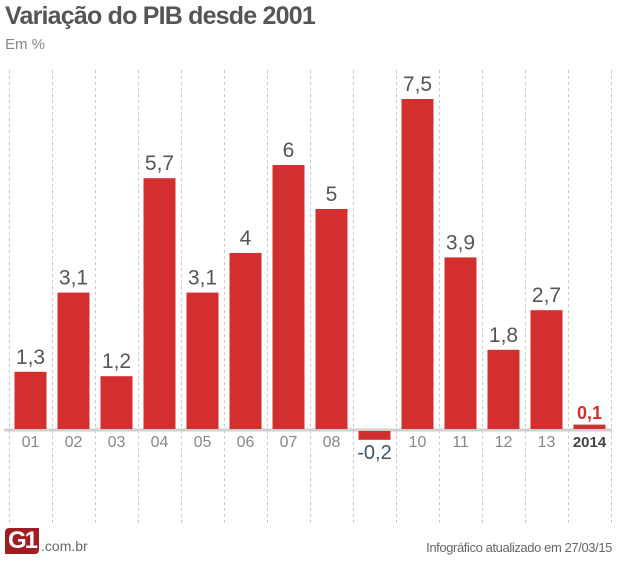 This screenshot has height=562, width=620. Describe the element at coordinates (159, 163) in the screenshot. I see `value-label-04: 5,7` at that location.